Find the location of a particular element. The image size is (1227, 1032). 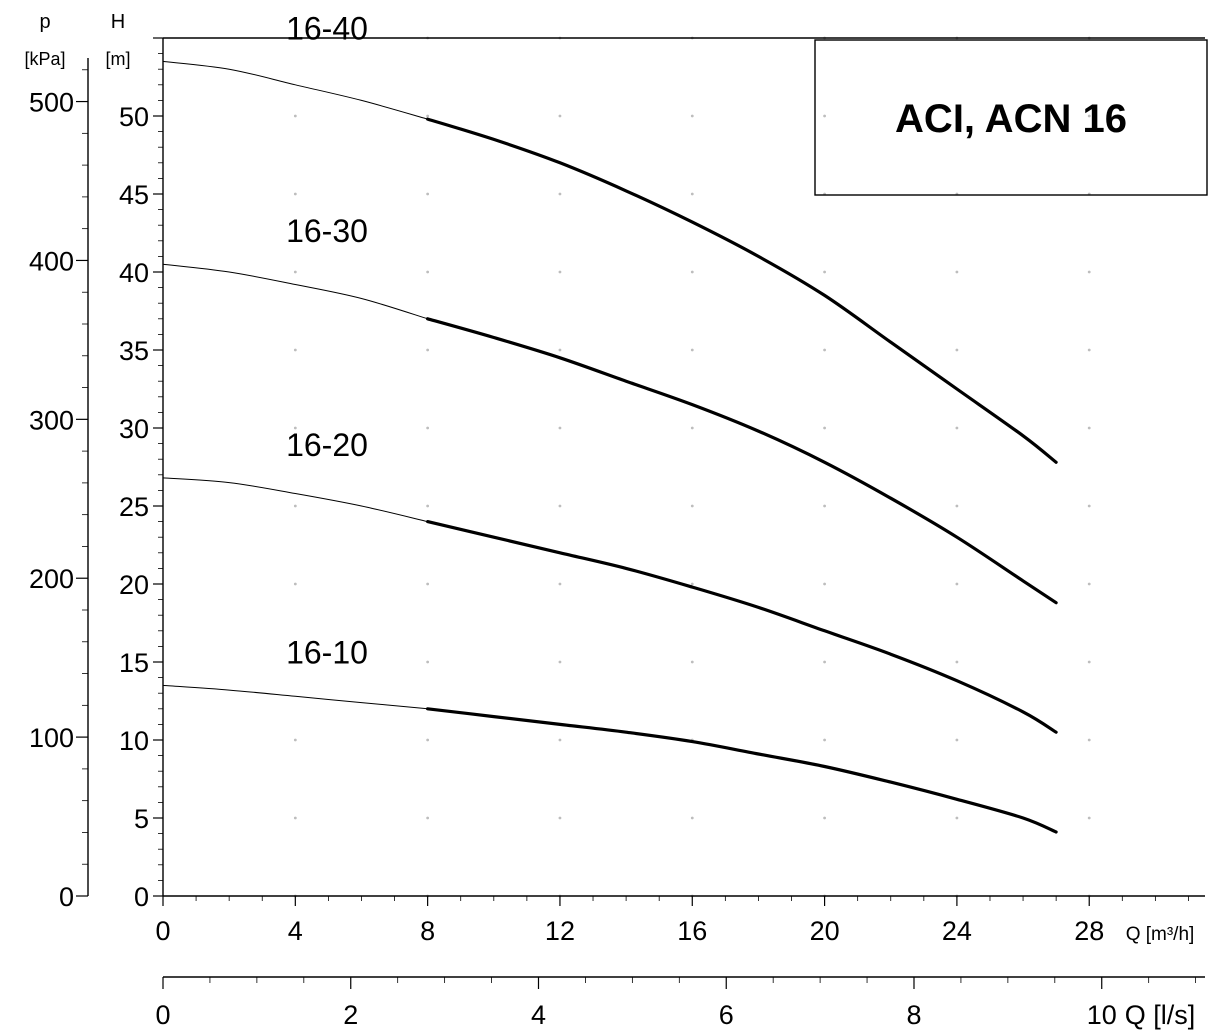

p-axis-unit: [kPa] is located at coordinates (44, 59).